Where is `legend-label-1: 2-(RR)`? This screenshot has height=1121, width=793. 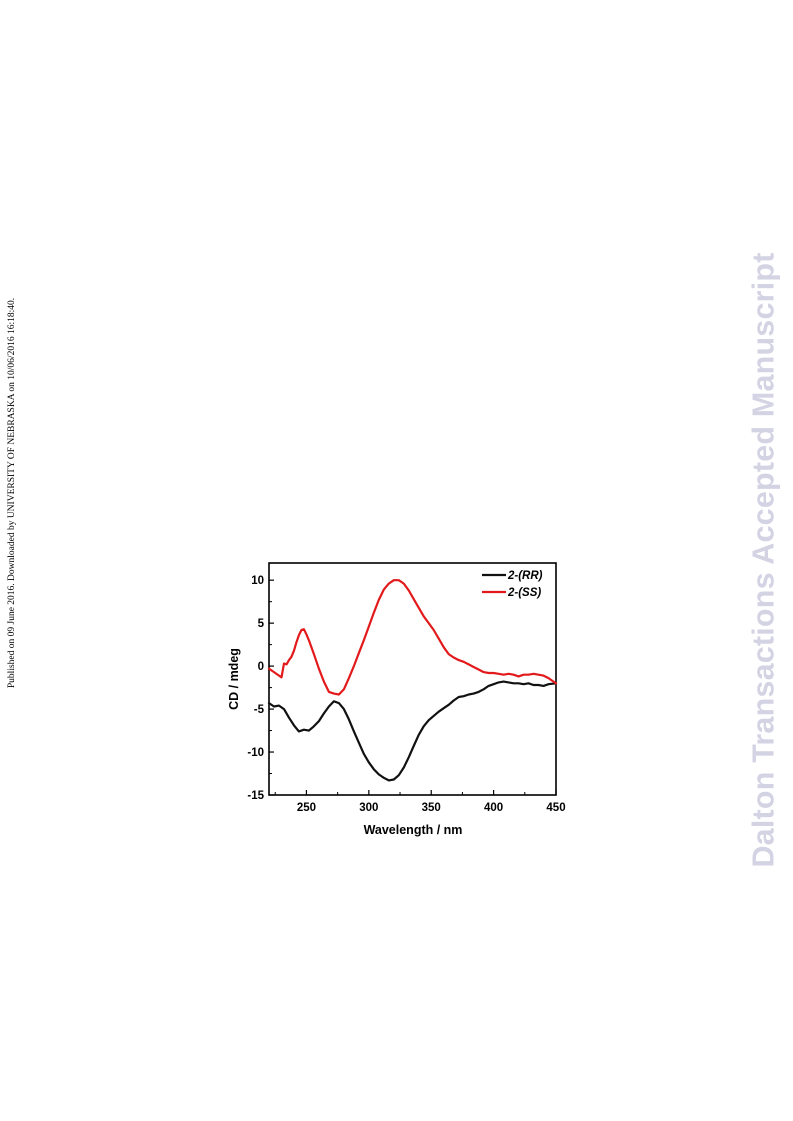 legend-label-1: 2-(RR) is located at coordinates (525, 576).